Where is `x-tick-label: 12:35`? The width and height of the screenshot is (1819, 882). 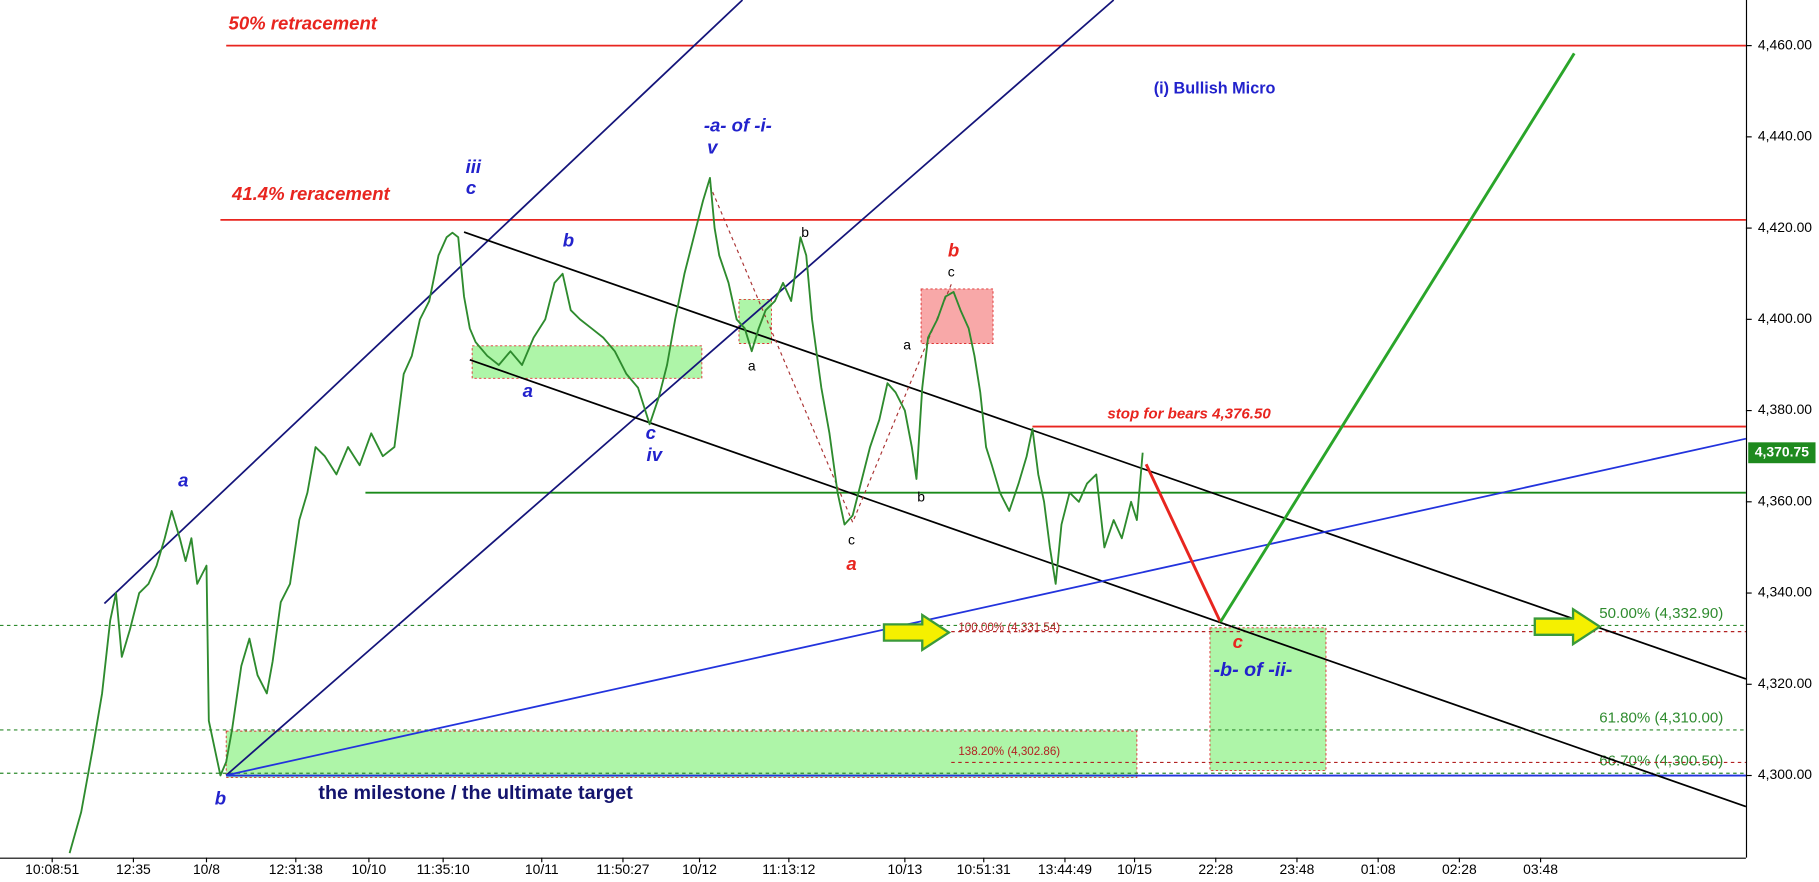
x-tick-label: 12:35 is located at coordinates (133, 869).